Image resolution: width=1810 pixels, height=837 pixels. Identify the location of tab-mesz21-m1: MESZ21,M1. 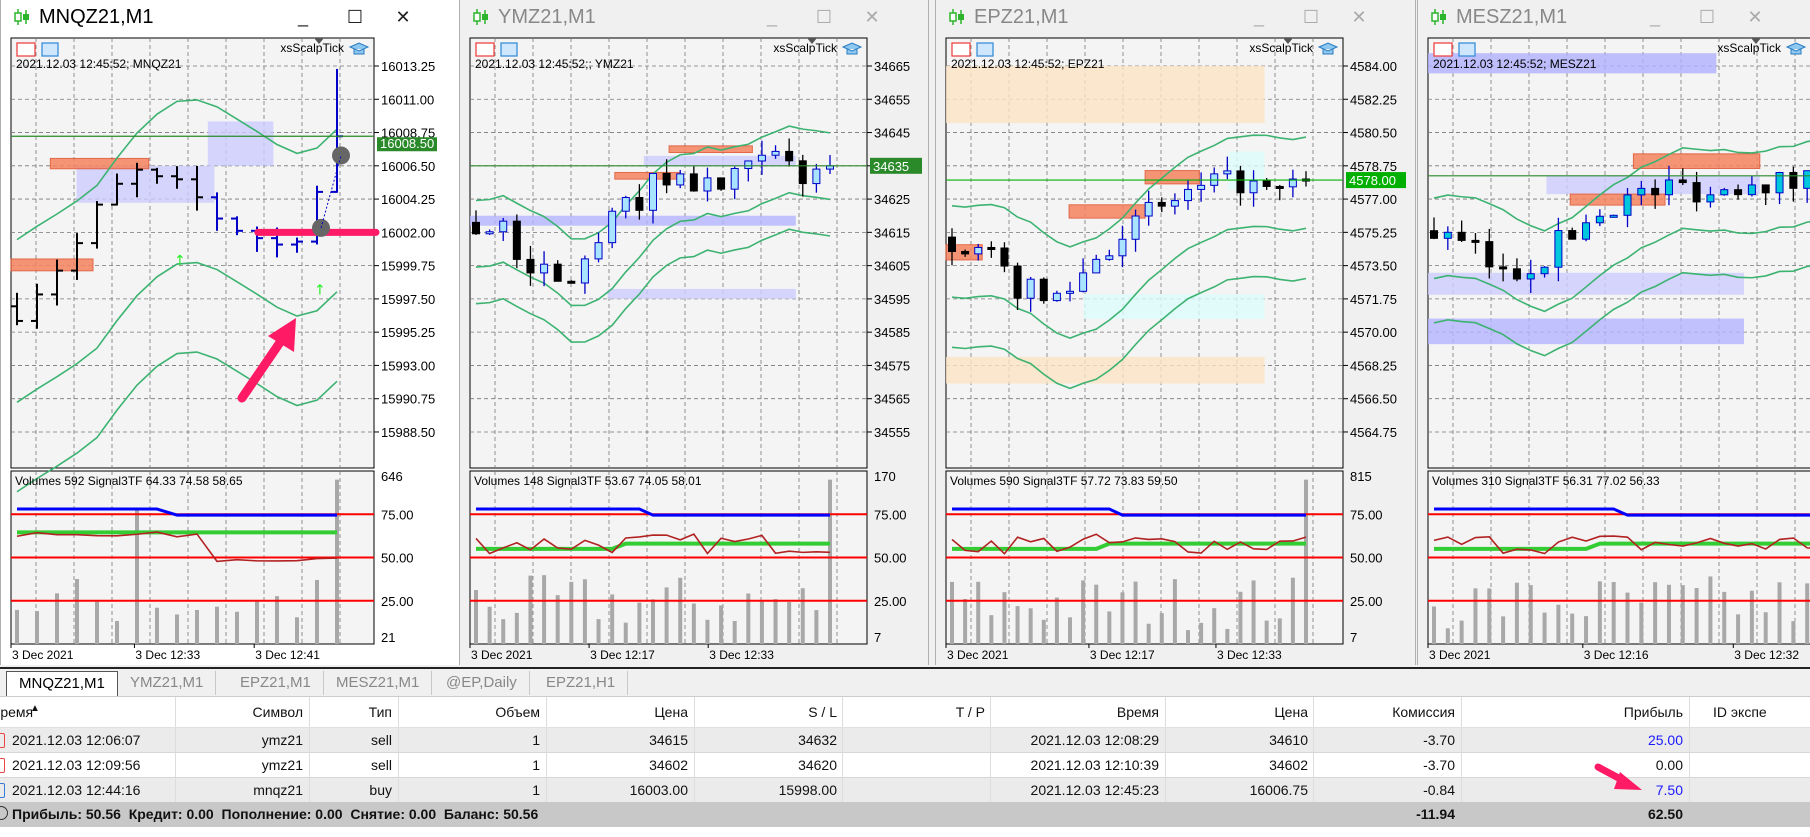
(378, 683).